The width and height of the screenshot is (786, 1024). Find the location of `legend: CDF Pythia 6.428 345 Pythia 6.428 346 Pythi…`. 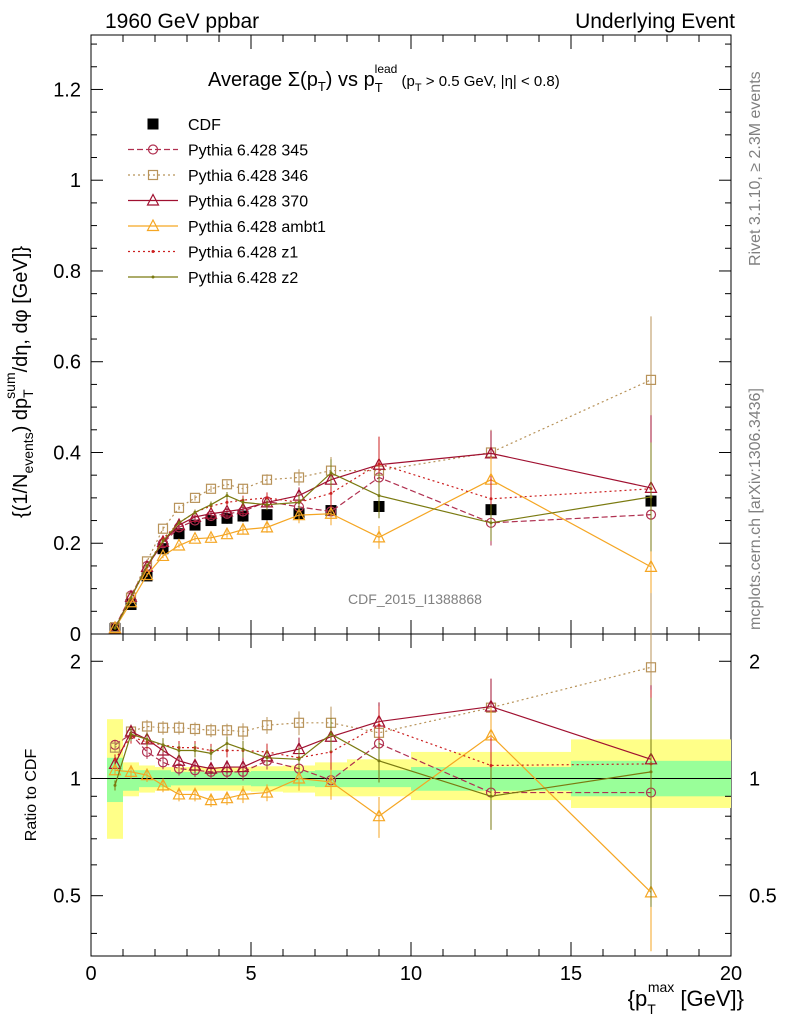

legend: CDF Pythia 6.428 345 Pythia 6.428 346 Pythi… is located at coordinates (227, 202).